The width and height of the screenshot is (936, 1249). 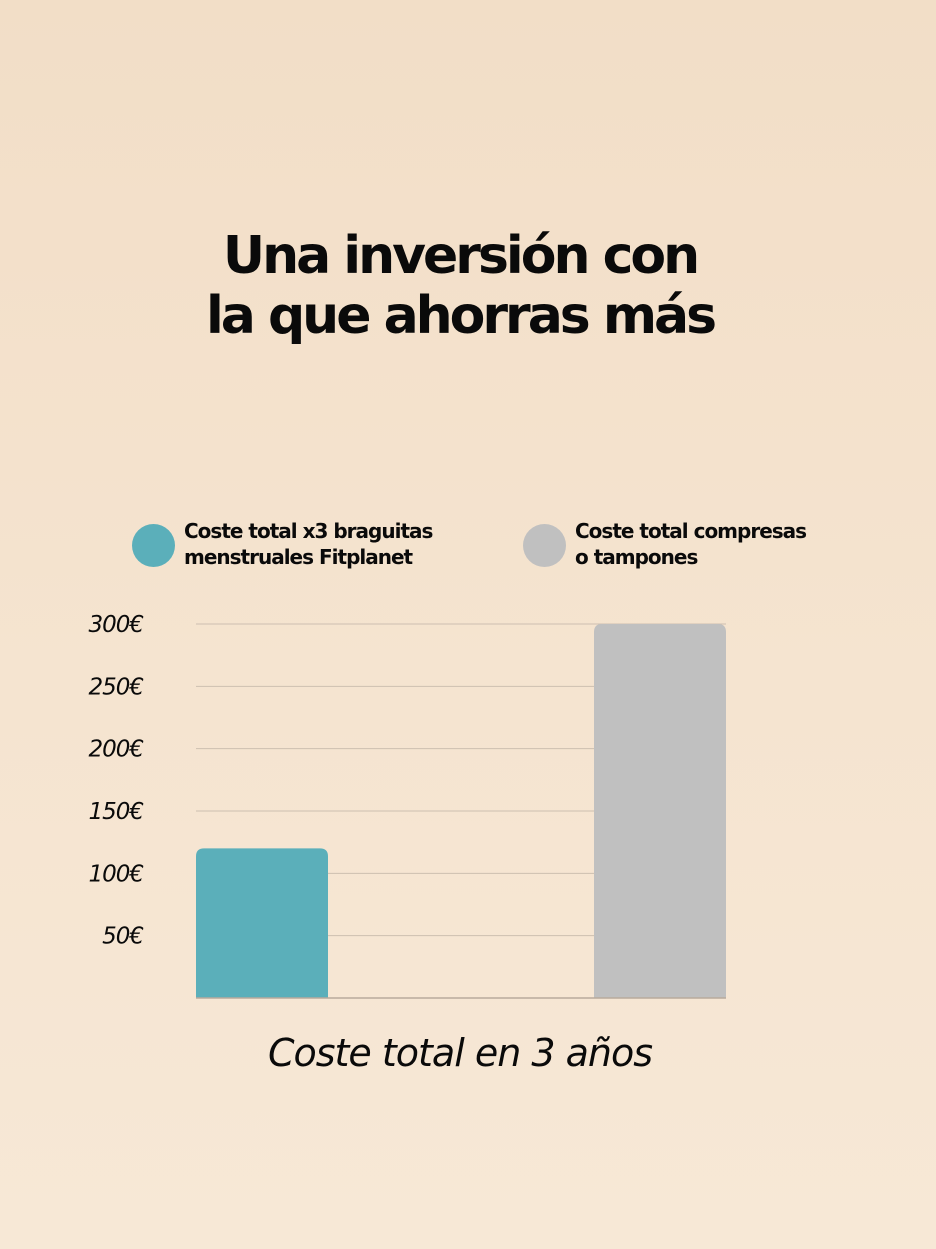 What do you see at coordinates (636, 557) in the screenshot?
I see `legend-label-compresas-line-2: o tampones` at bounding box center [636, 557].